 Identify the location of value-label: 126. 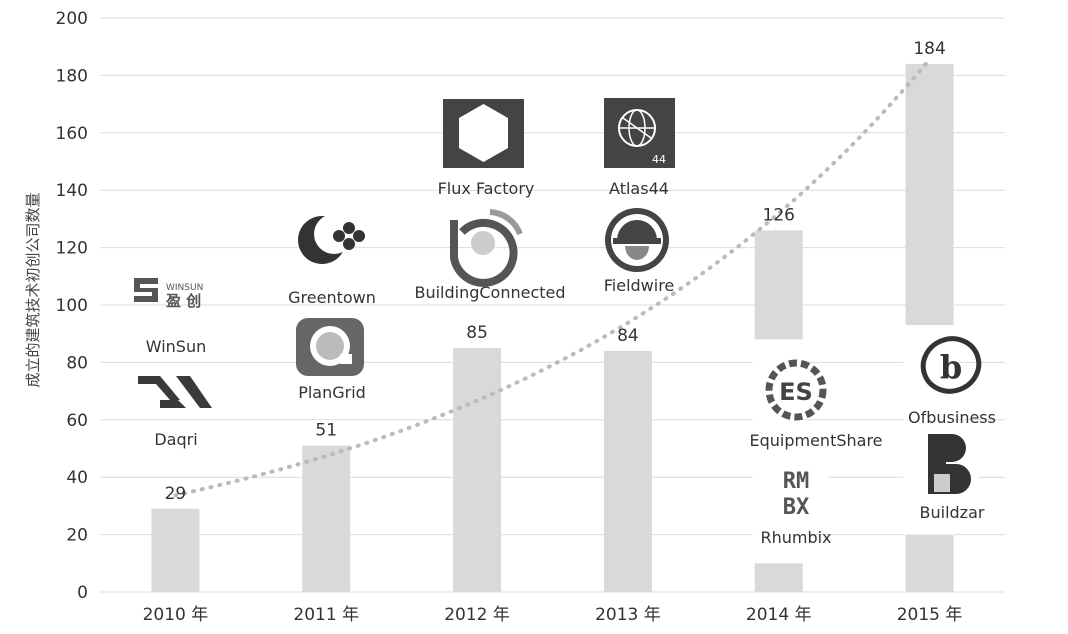
(779, 215).